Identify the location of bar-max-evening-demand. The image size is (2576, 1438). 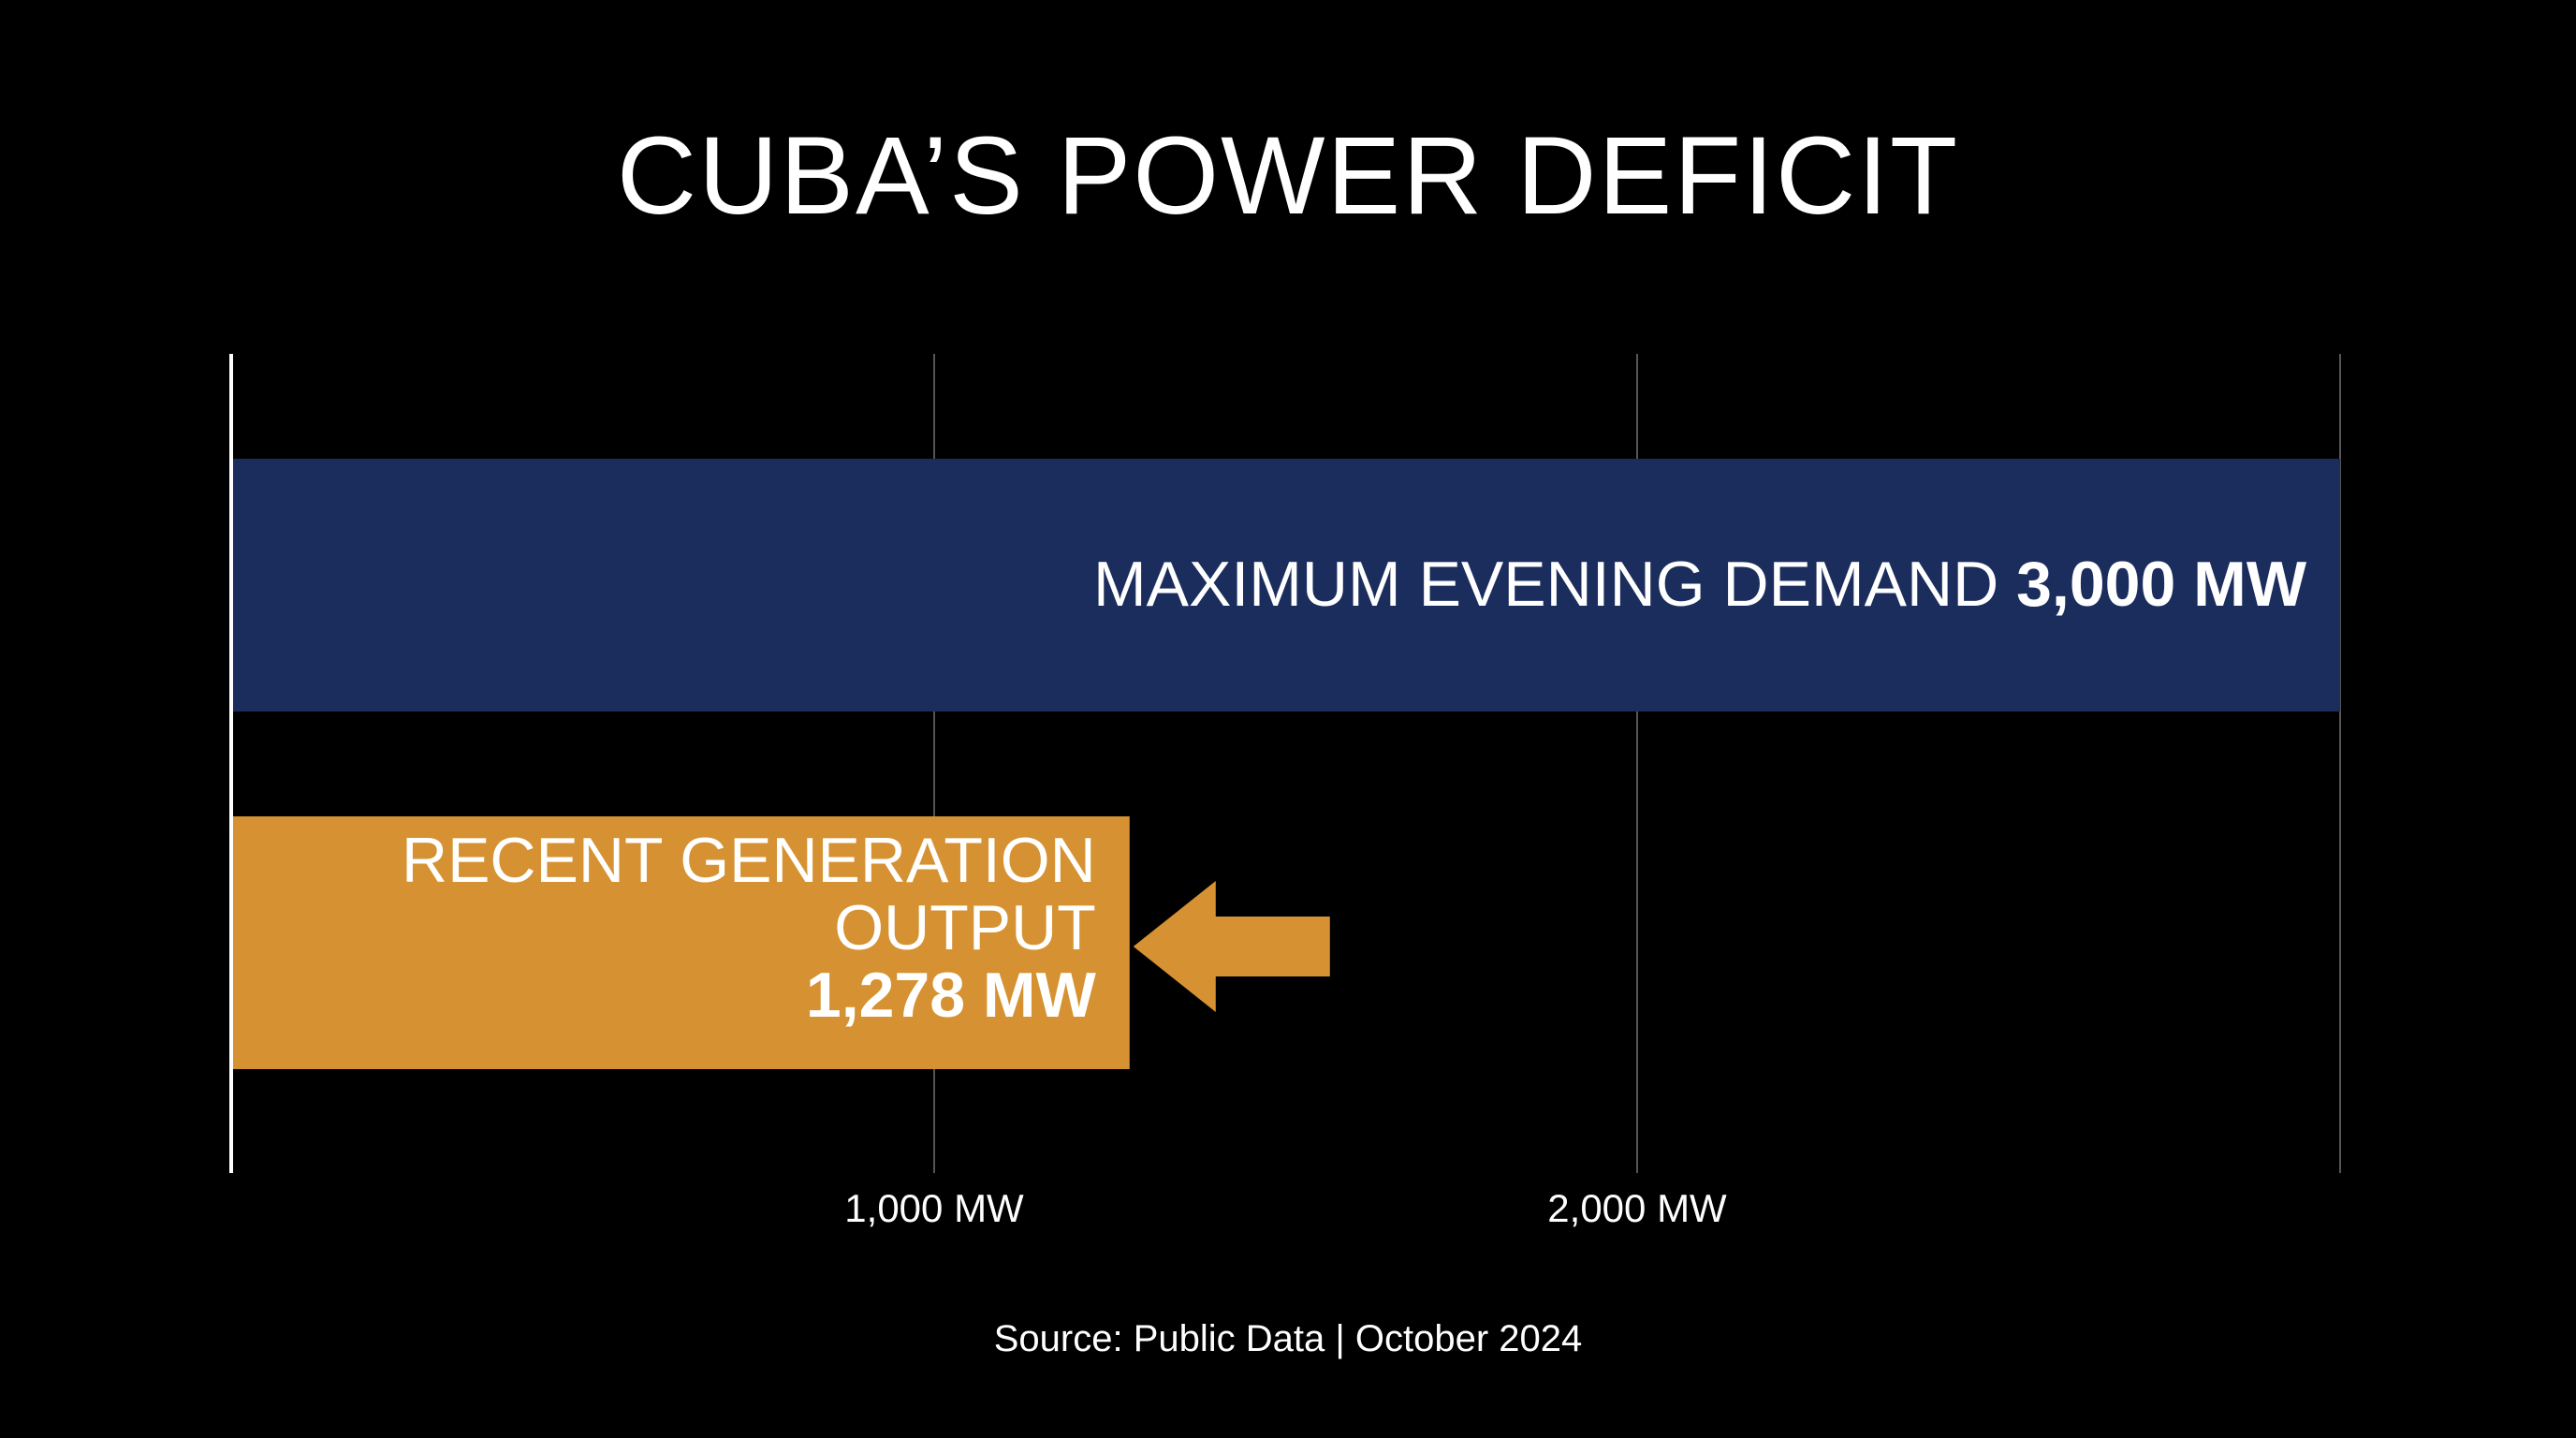
(1285, 585).